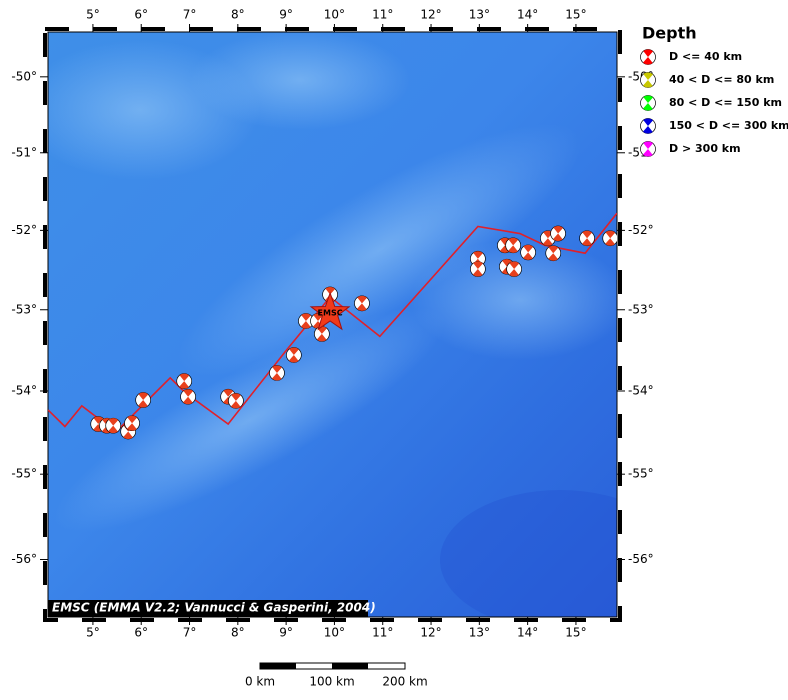  I want to click on epicenter-label: EMSC, so click(330, 312).